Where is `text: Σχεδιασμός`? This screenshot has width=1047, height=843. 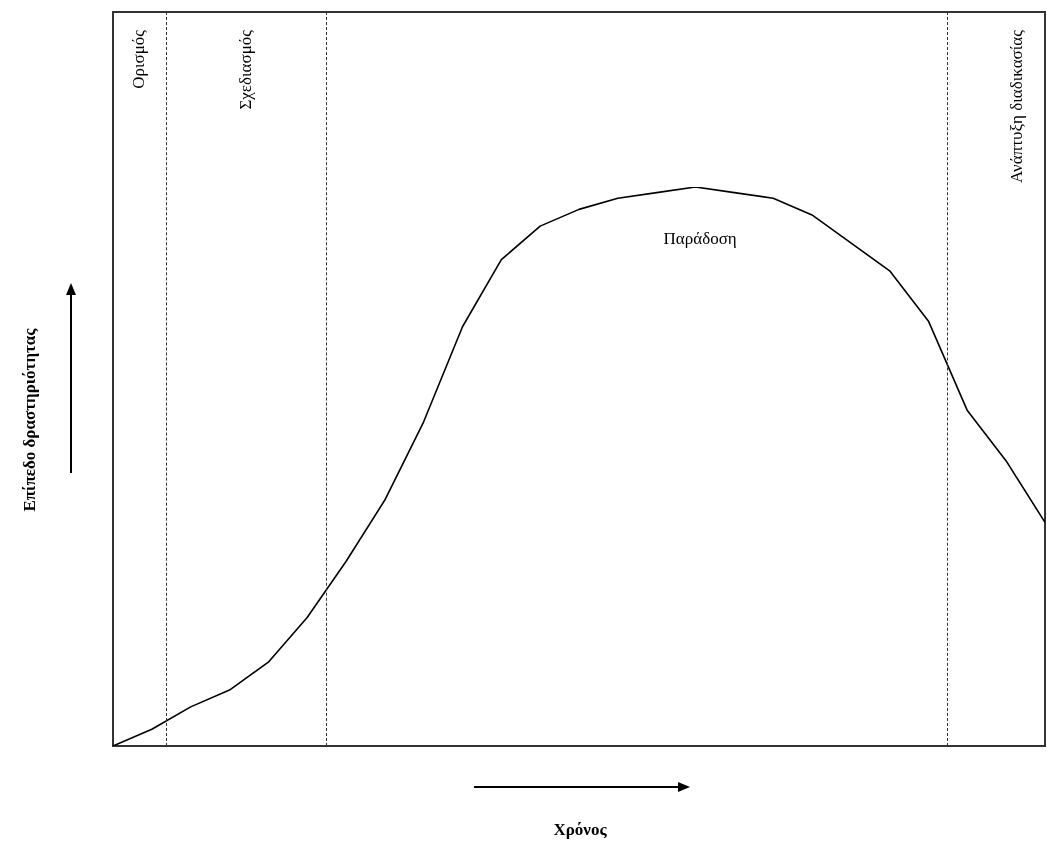 text: Σχεδιασμός is located at coordinates (245, 69).